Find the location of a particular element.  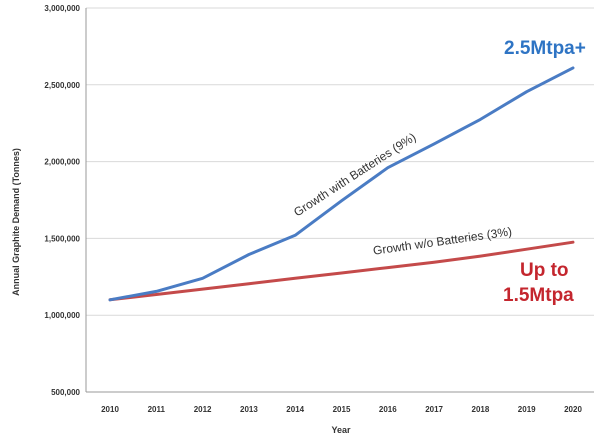

callout-2-5mtpa: 2.5Mtpa+ is located at coordinates (545, 48).